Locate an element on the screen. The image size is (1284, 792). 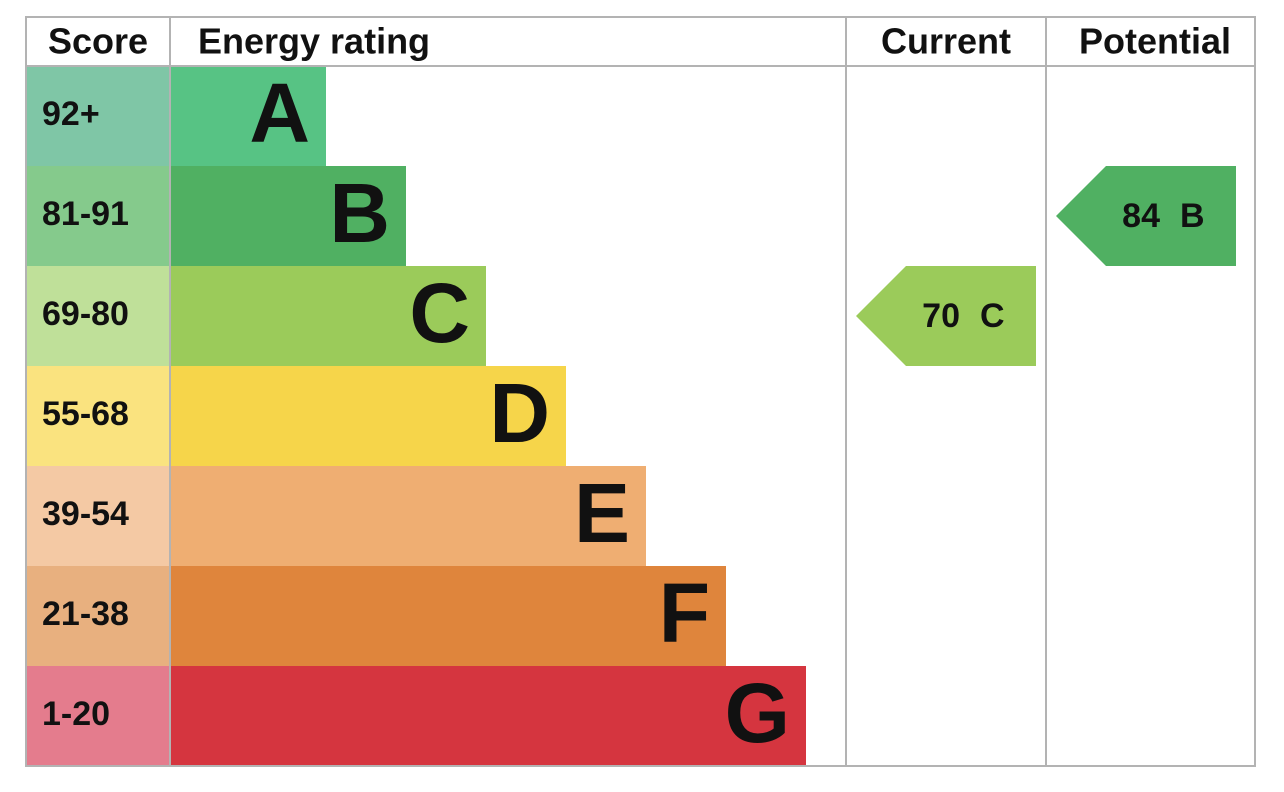
potential-letter: B is located at coordinates (1192, 216).